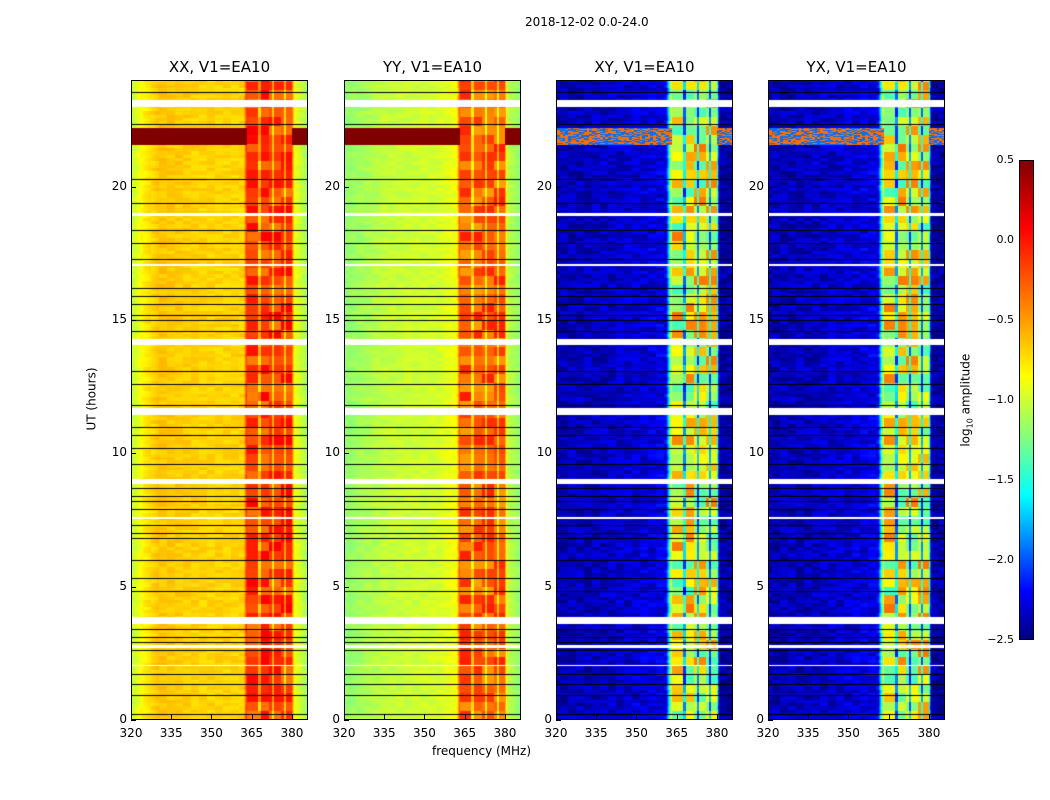  Describe the element at coordinates (1000, 479) in the screenshot. I see `colorbar-tick-label: −1.5` at that location.